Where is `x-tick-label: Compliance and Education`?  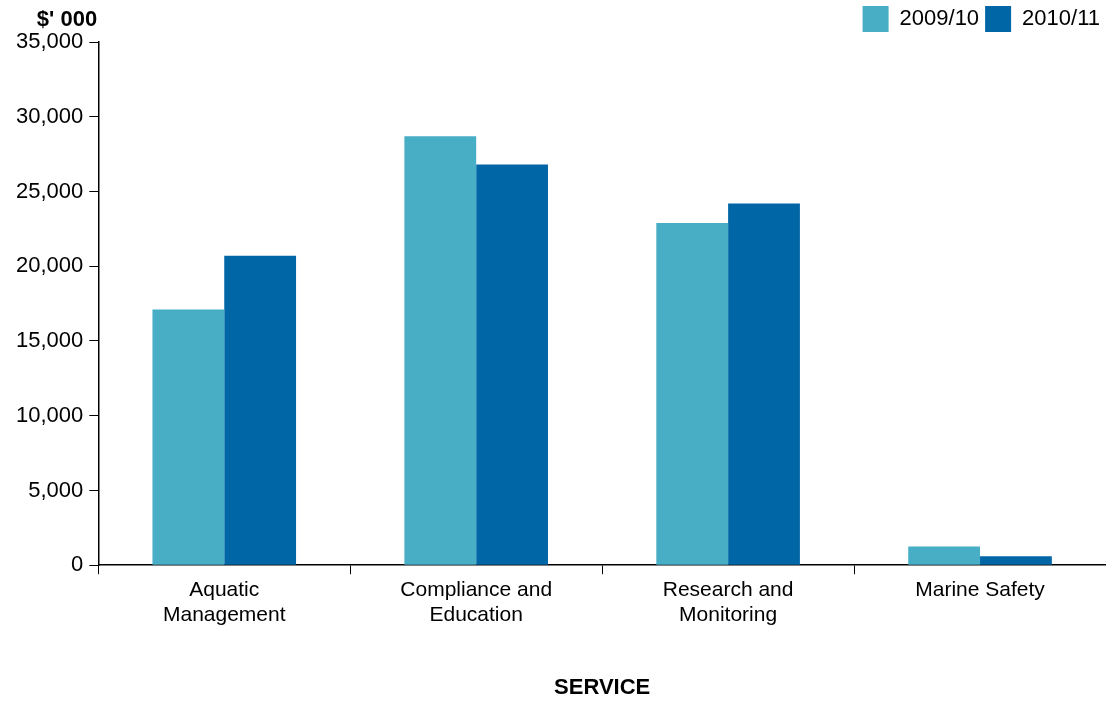 x-tick-label: Compliance and Education is located at coordinates (476, 600).